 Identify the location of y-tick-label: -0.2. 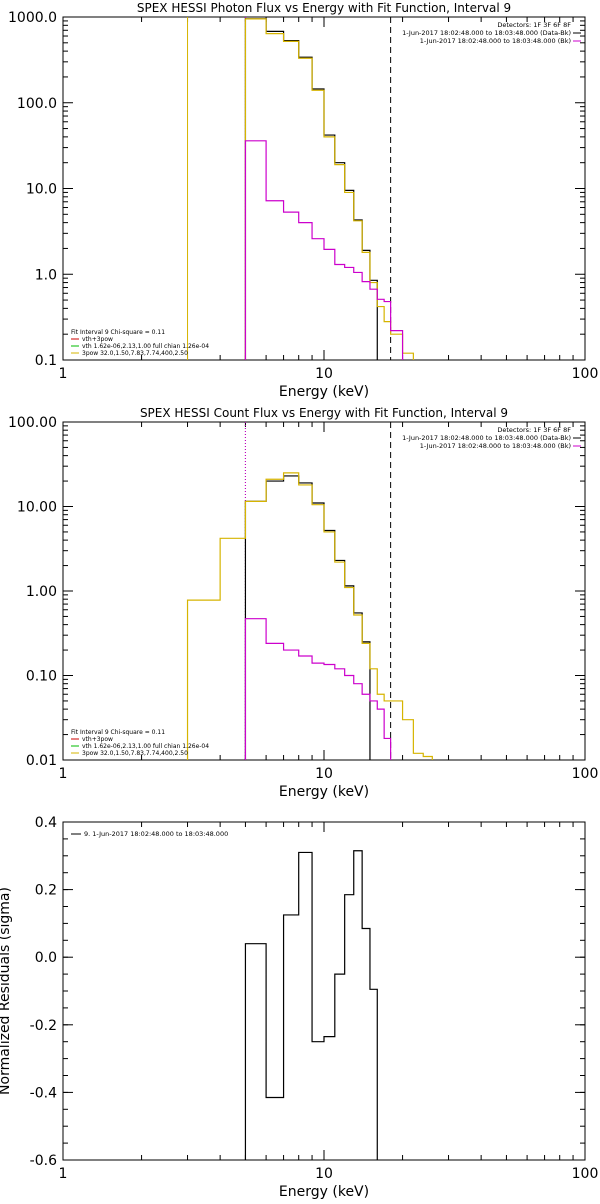
(43, 1026).